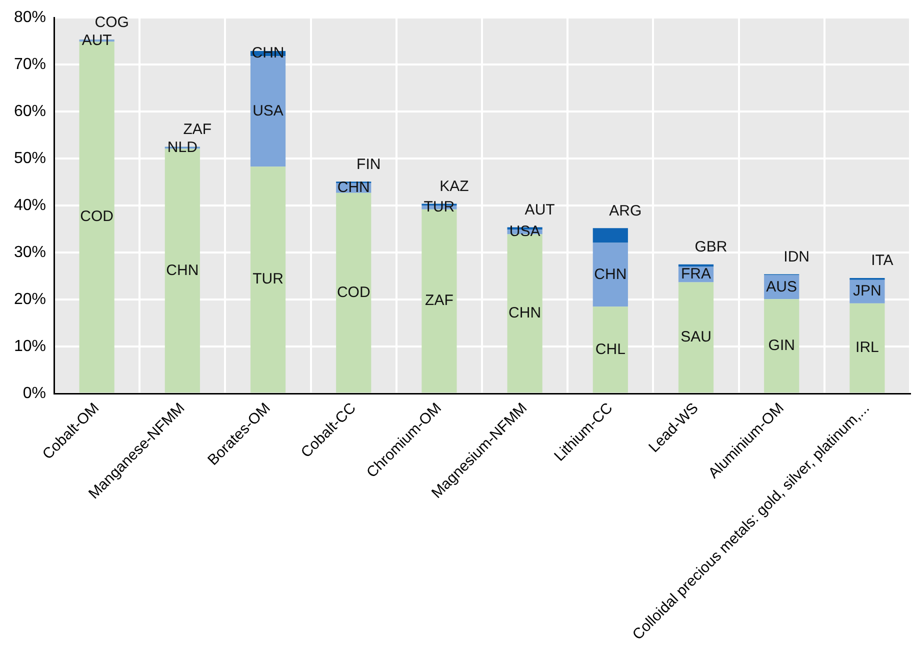  I want to click on data-label: CHL, so click(610, 349).